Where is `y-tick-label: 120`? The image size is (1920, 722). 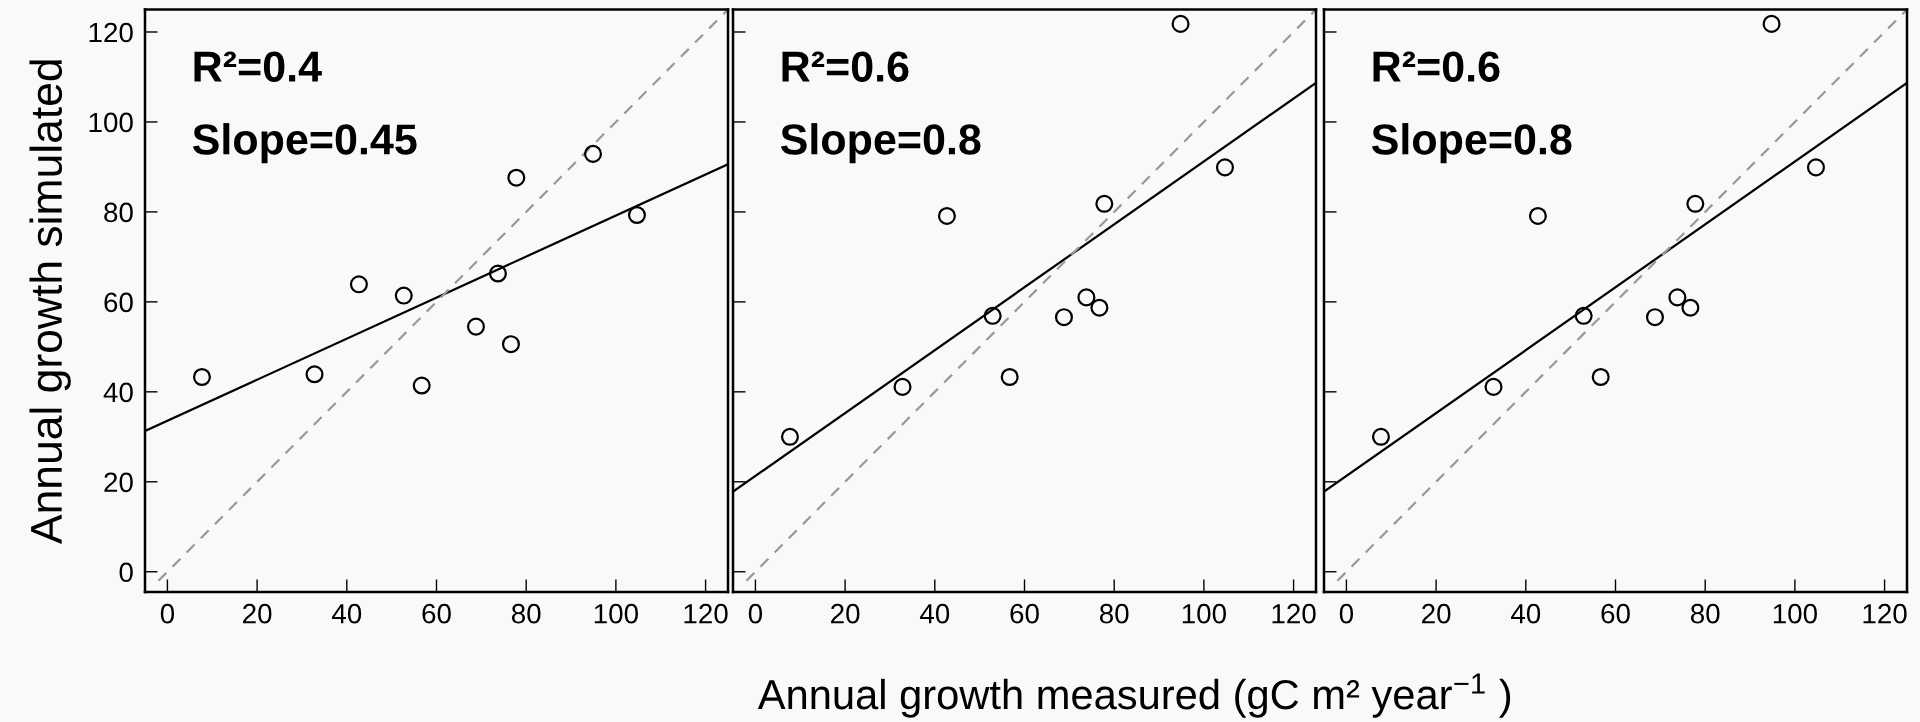 y-tick-label: 120 is located at coordinates (111, 32).